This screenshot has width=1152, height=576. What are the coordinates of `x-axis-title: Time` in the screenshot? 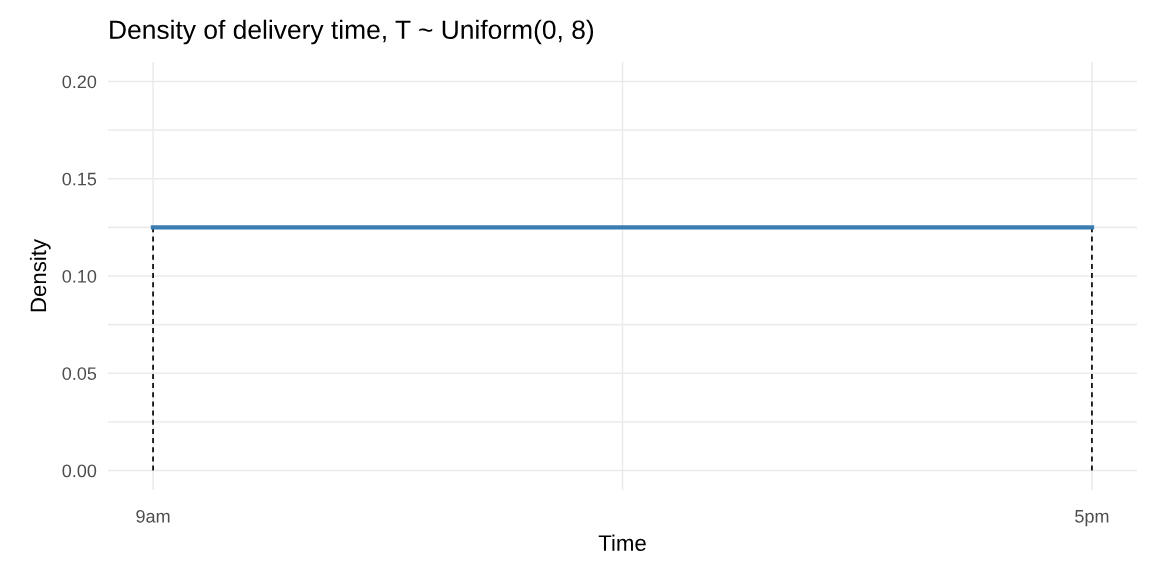 It's located at (622, 542).